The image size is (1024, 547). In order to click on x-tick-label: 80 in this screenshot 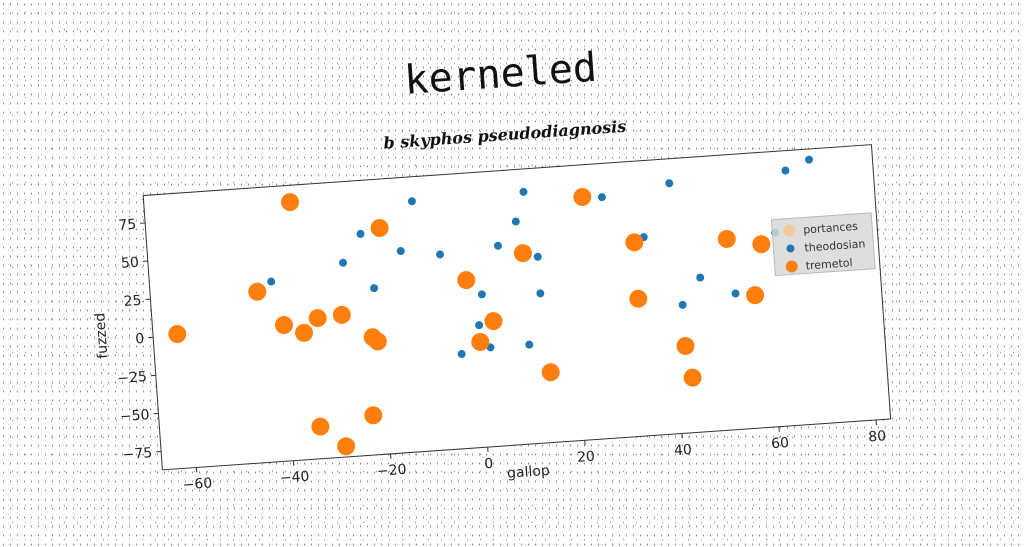, I will do `click(877, 436)`.